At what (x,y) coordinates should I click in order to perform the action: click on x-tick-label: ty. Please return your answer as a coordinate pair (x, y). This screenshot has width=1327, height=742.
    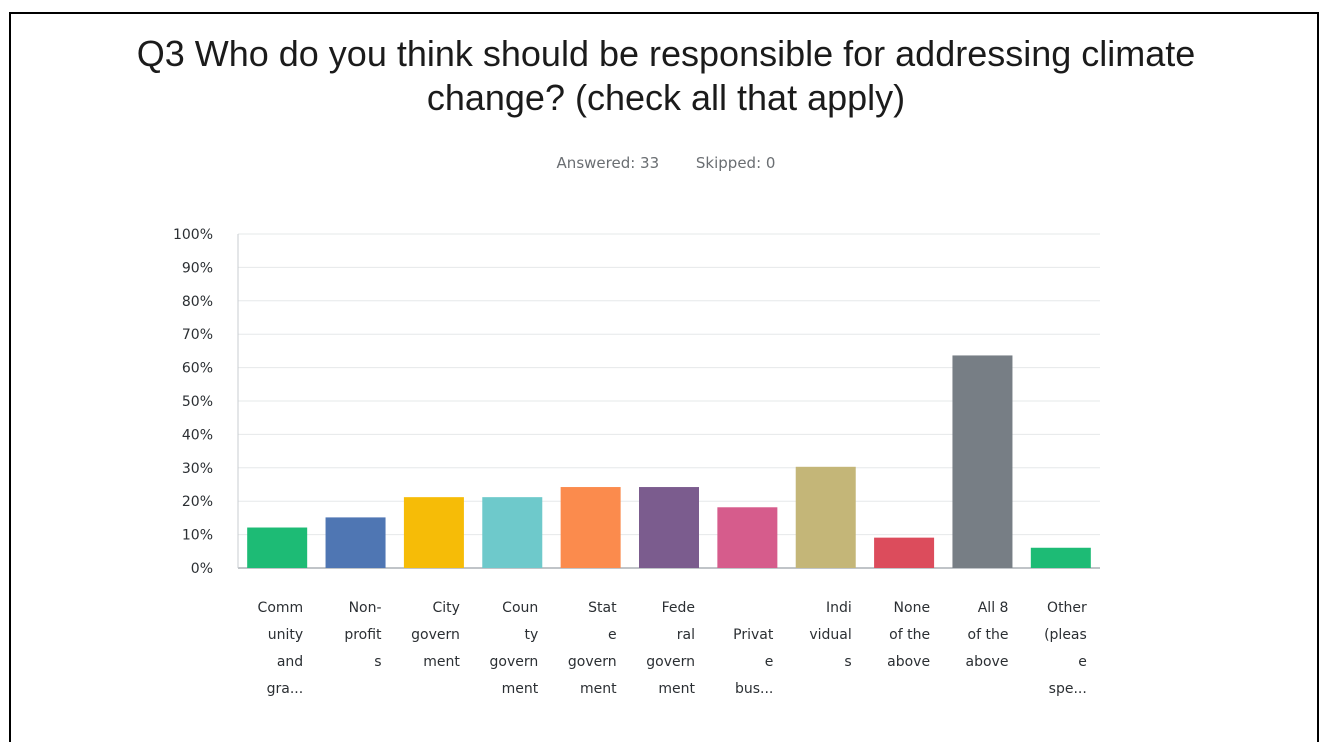
    Looking at the image, I should click on (531, 635).